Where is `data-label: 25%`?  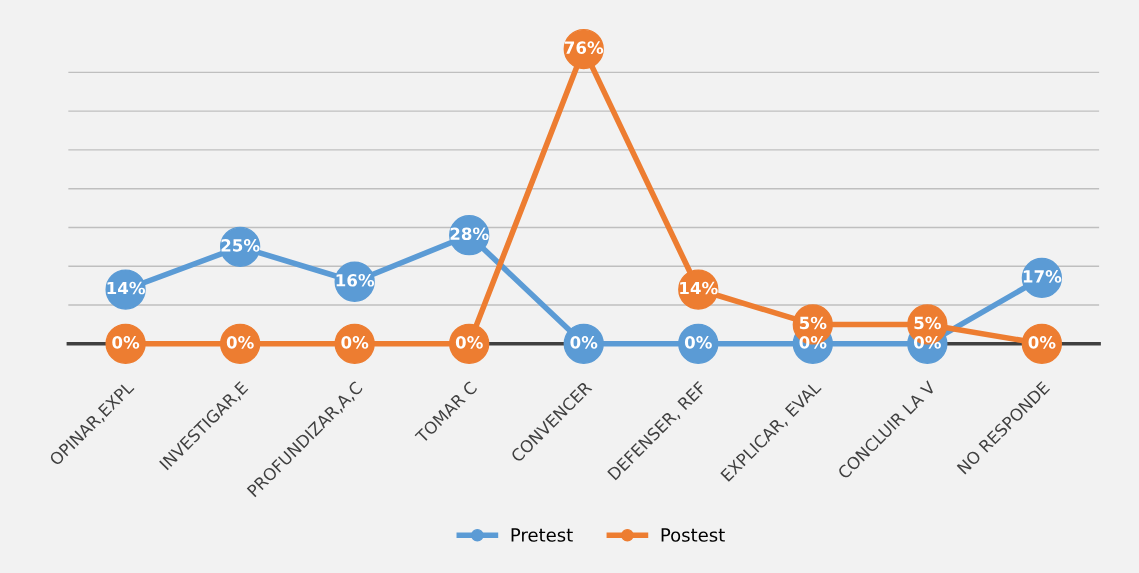
data-label: 25% is located at coordinates (240, 245).